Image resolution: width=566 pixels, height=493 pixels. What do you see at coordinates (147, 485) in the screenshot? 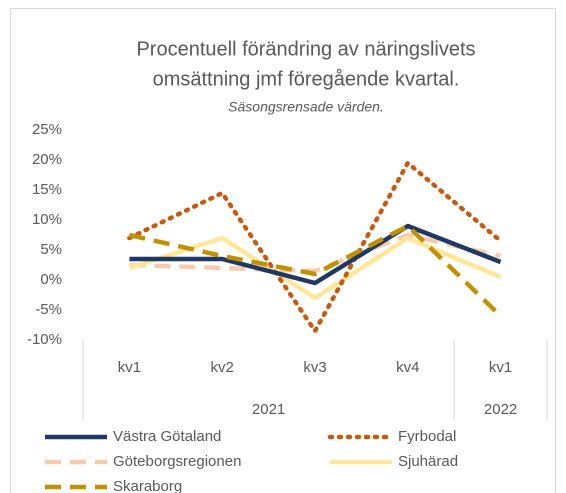
I see `legend-label: Skaraborg` at bounding box center [147, 485].